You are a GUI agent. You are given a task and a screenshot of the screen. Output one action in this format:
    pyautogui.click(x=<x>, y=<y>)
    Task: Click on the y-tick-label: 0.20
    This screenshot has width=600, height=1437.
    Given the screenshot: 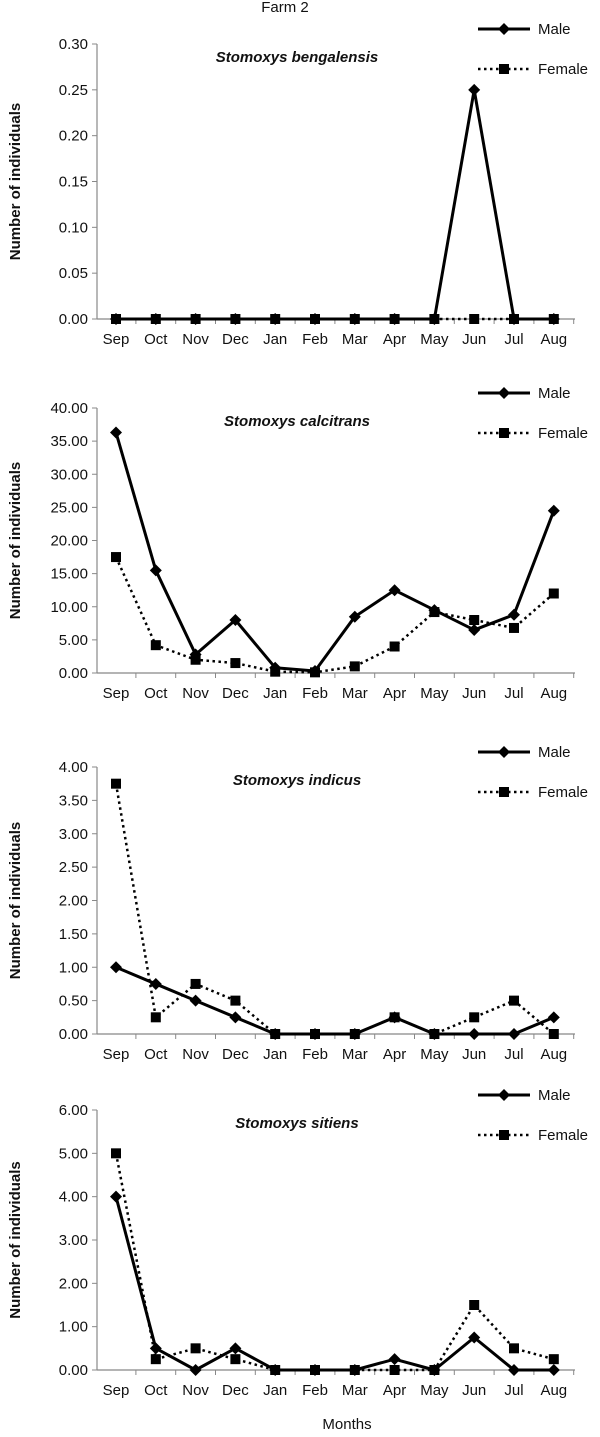 What is the action you would take?
    pyautogui.click(x=73, y=136)
    